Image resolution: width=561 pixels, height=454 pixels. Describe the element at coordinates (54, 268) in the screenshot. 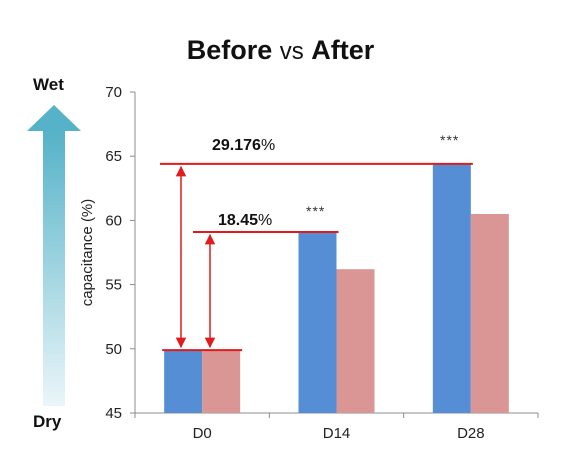

I see `scale-gradient-bar` at that location.